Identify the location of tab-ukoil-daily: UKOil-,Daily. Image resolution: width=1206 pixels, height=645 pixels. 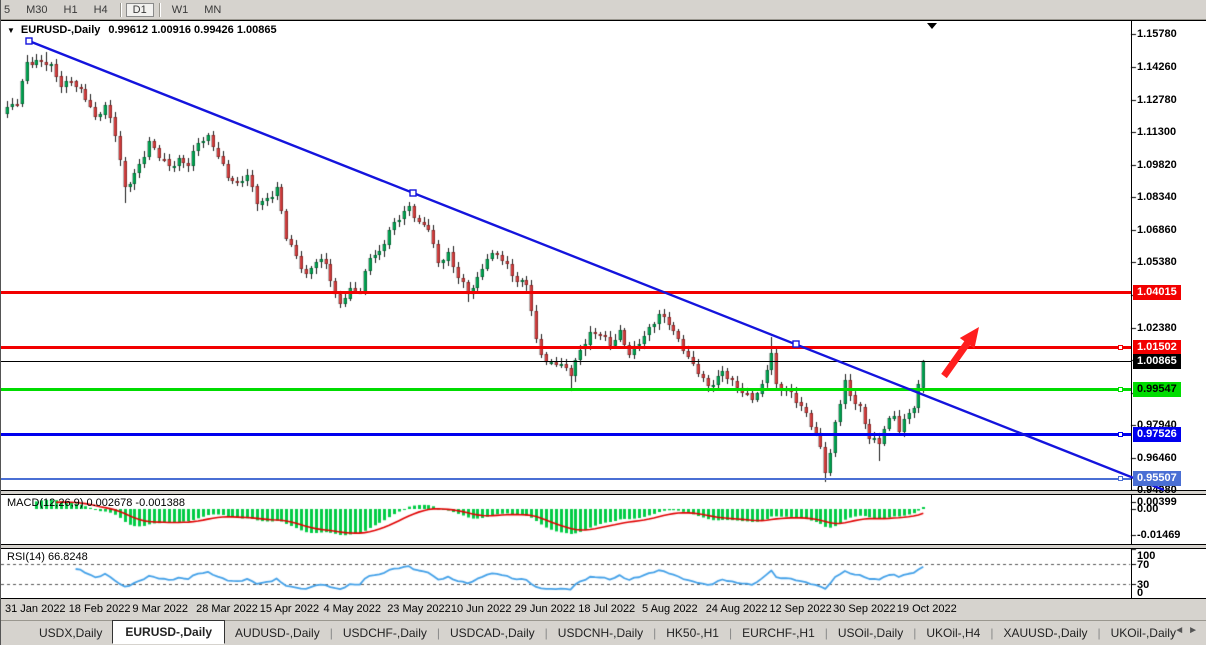
(1143, 633).